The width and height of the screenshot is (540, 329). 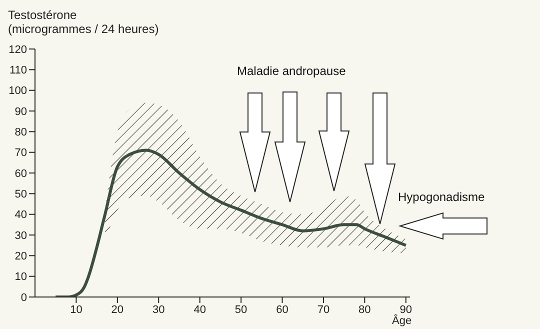 What do you see at coordinates (83, 22) in the screenshot?
I see `y-axis-title: Testostérone (microgrammes / 24 heures)` at bounding box center [83, 22].